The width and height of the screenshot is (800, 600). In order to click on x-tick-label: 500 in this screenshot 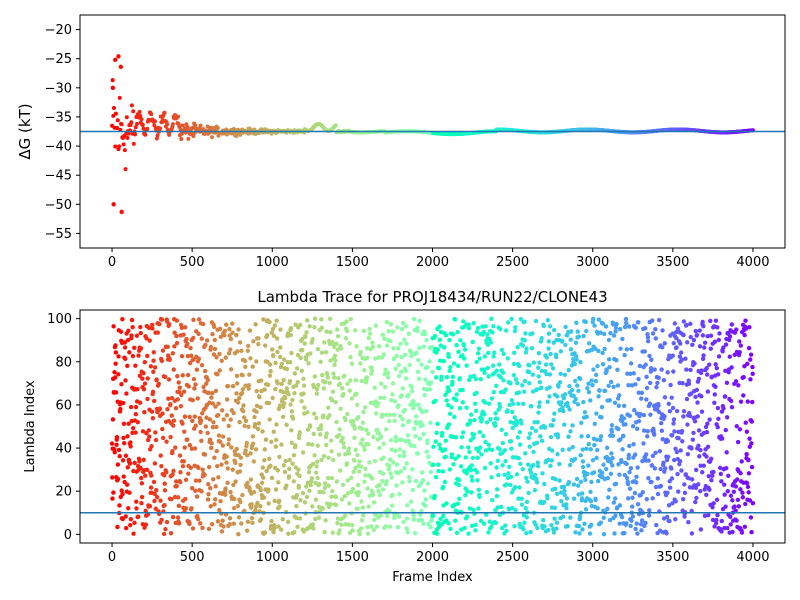, I will do `click(192, 262)`.